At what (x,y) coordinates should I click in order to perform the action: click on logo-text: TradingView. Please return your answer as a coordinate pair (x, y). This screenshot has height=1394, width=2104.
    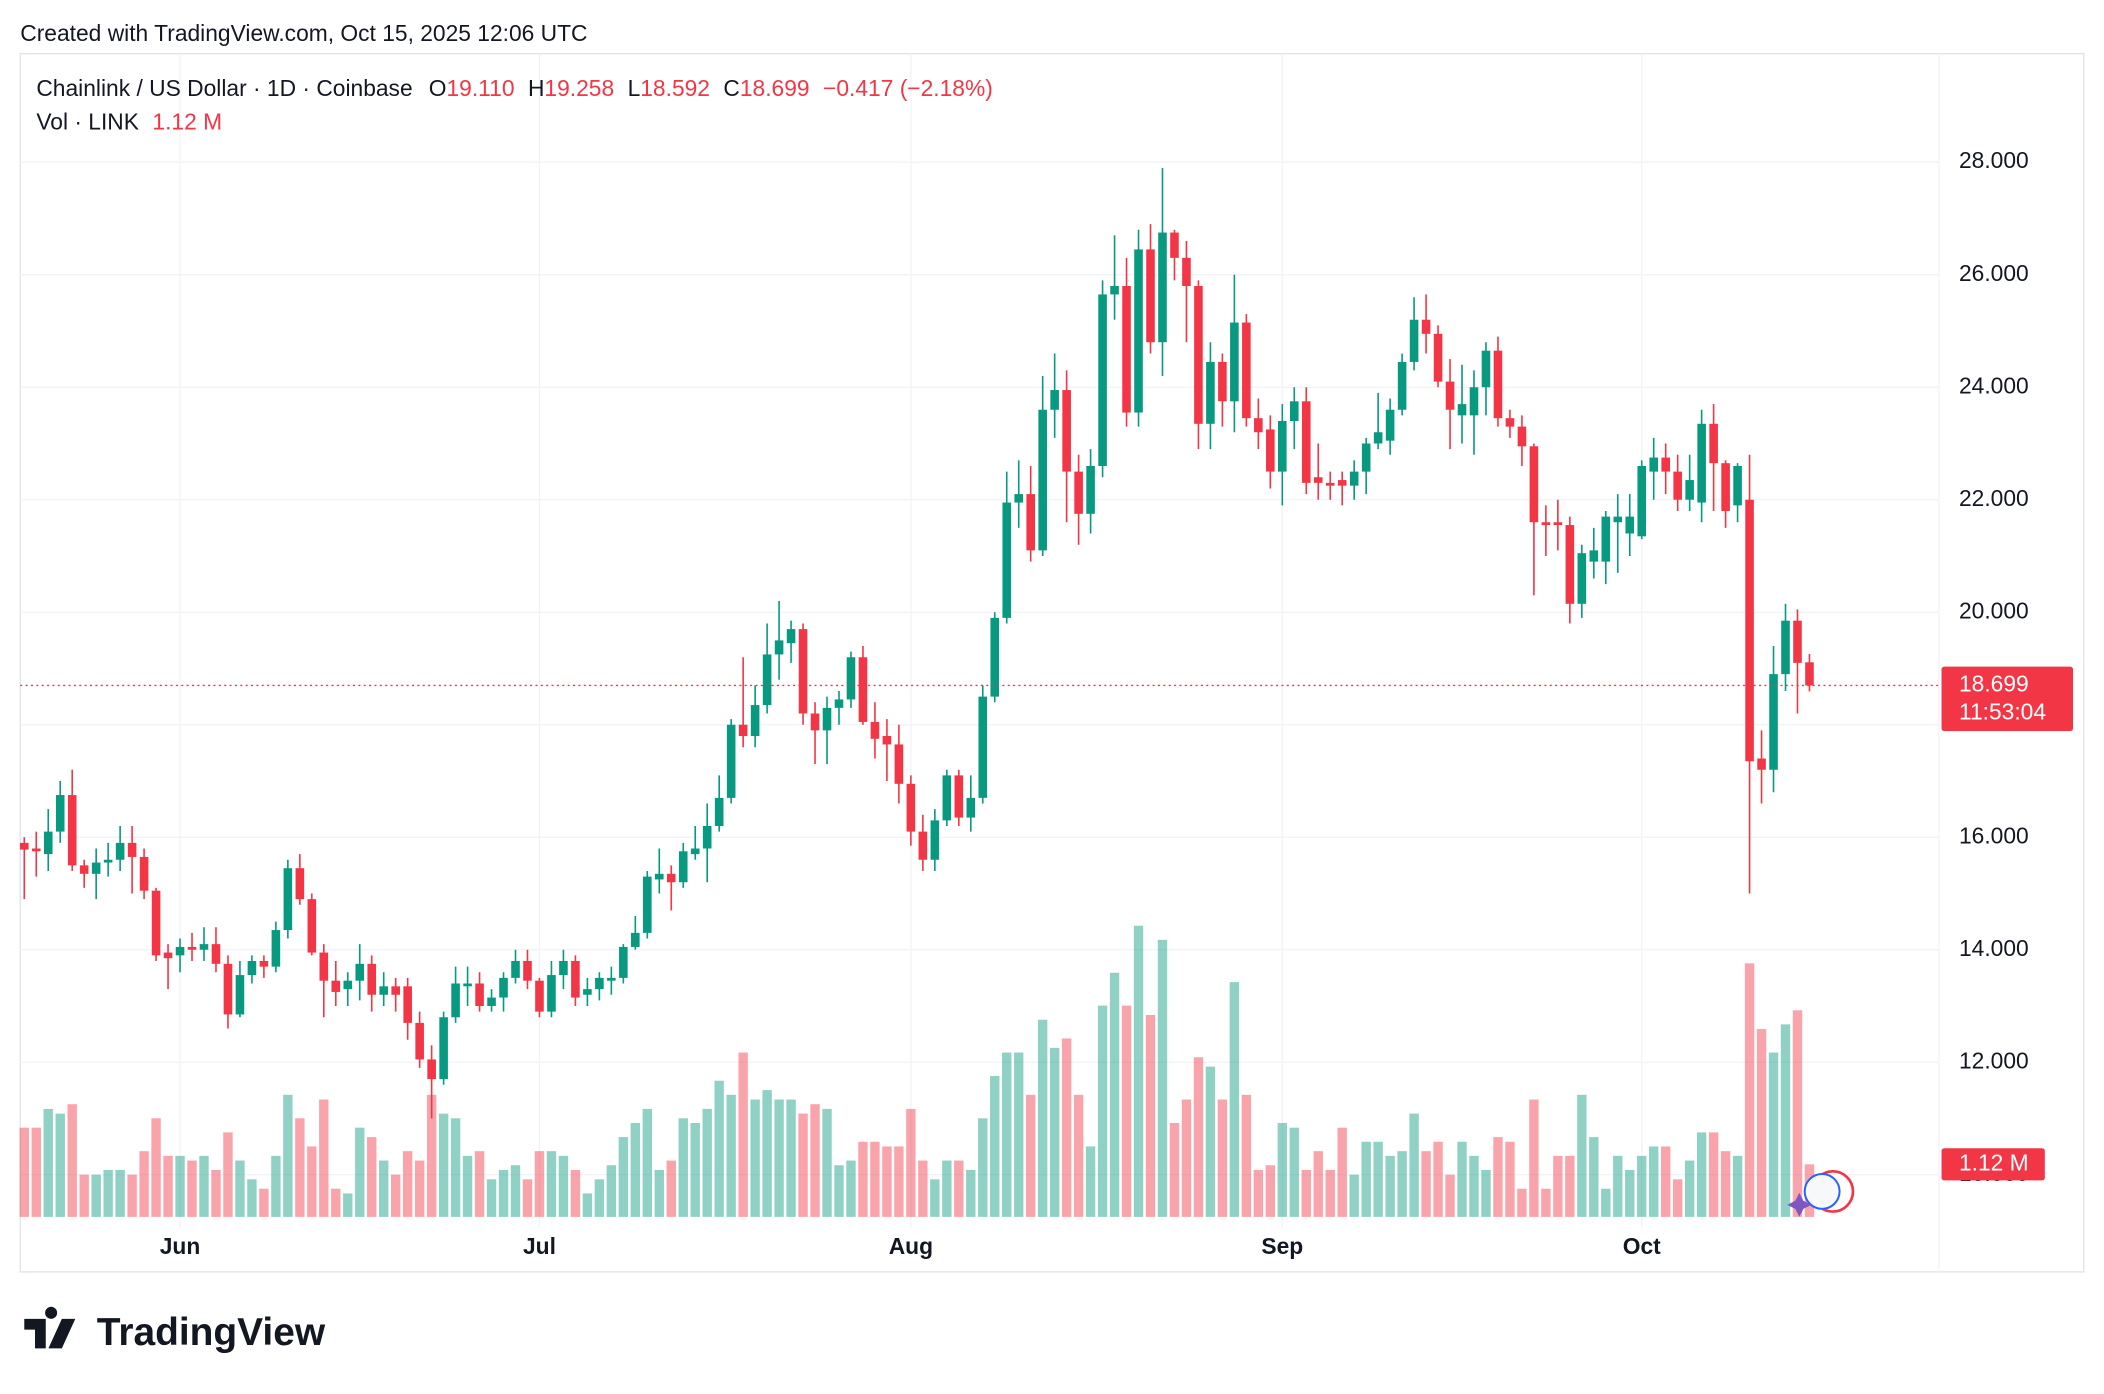
    Looking at the image, I should click on (211, 1332).